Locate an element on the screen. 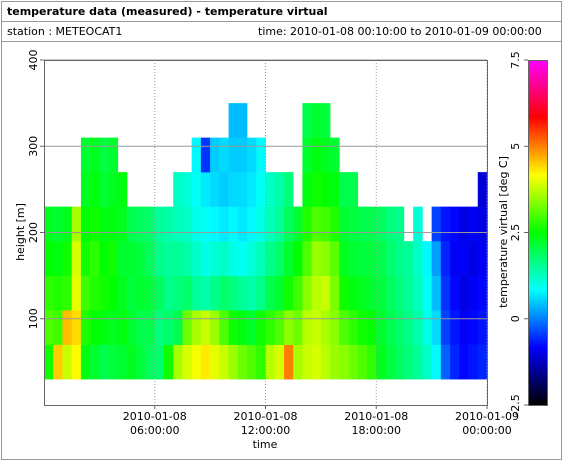 This screenshot has height=462, width=564. colorbar-tick-label: 2.5 is located at coordinates (515, 233).